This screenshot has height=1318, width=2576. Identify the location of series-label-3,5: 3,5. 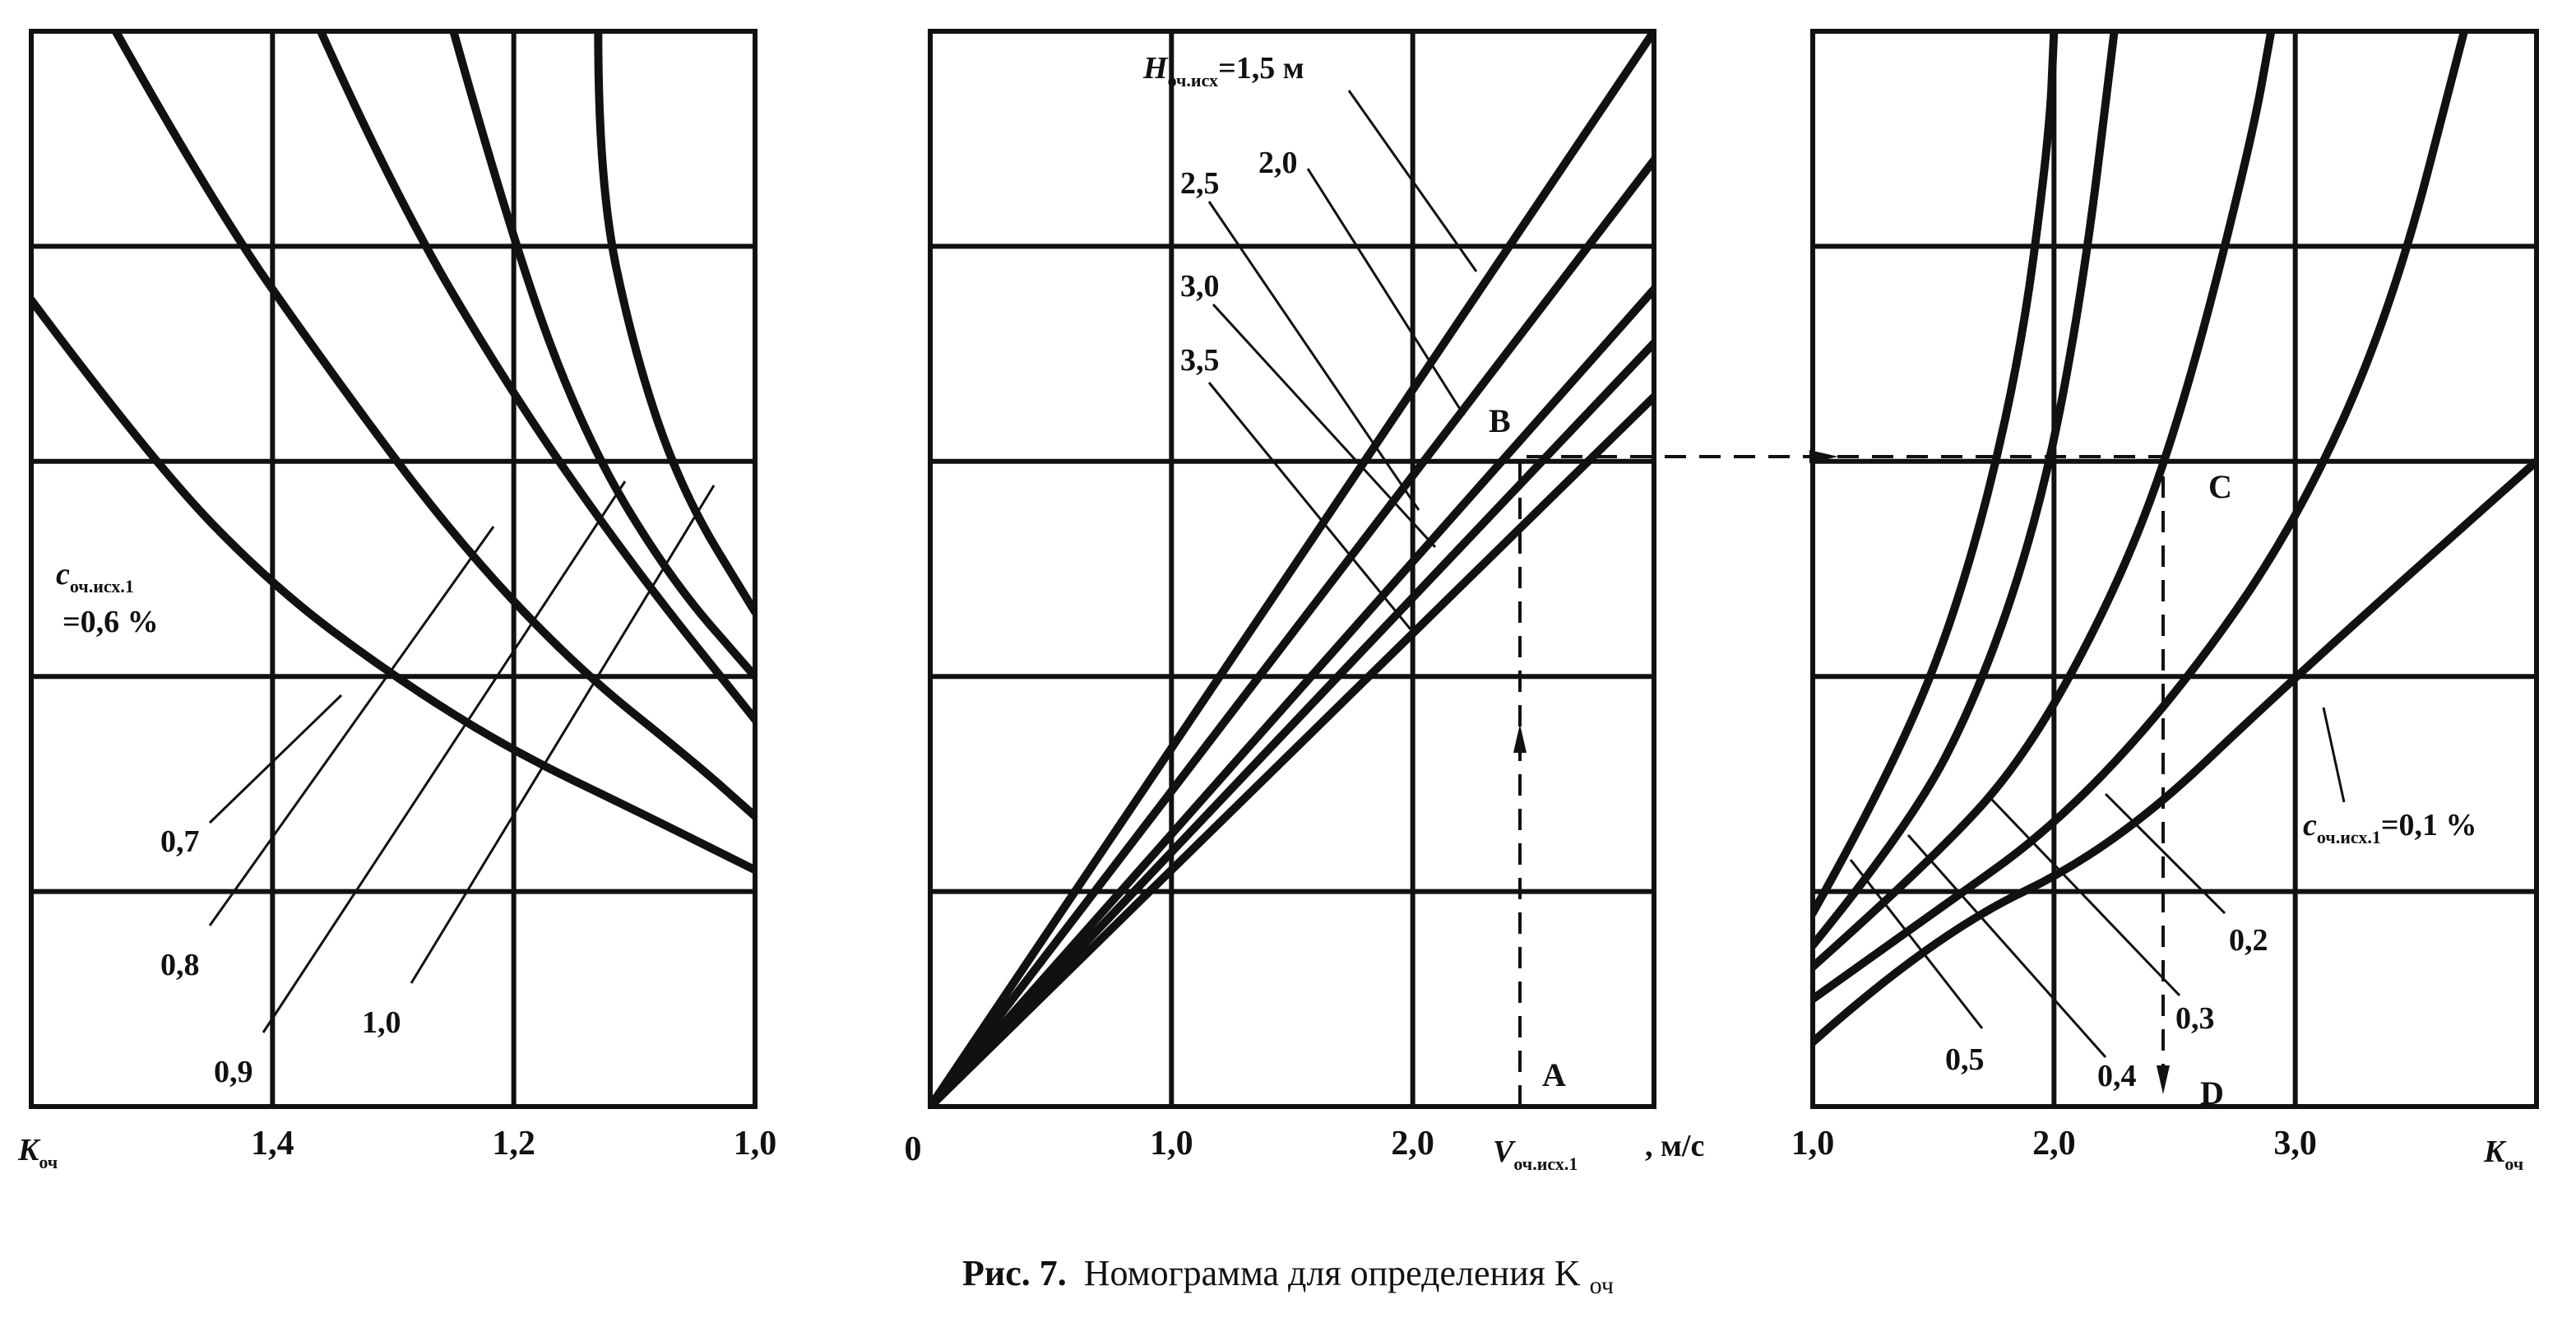
(1200, 360).